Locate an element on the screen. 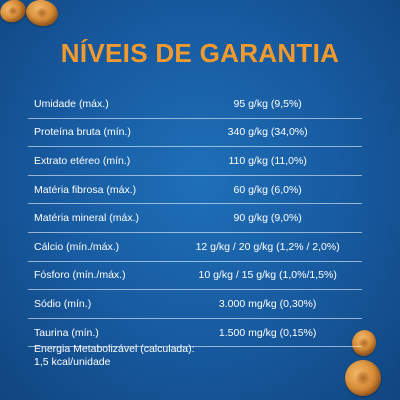  row-label: Cálcio (mín./máx.) is located at coordinates (101, 247).